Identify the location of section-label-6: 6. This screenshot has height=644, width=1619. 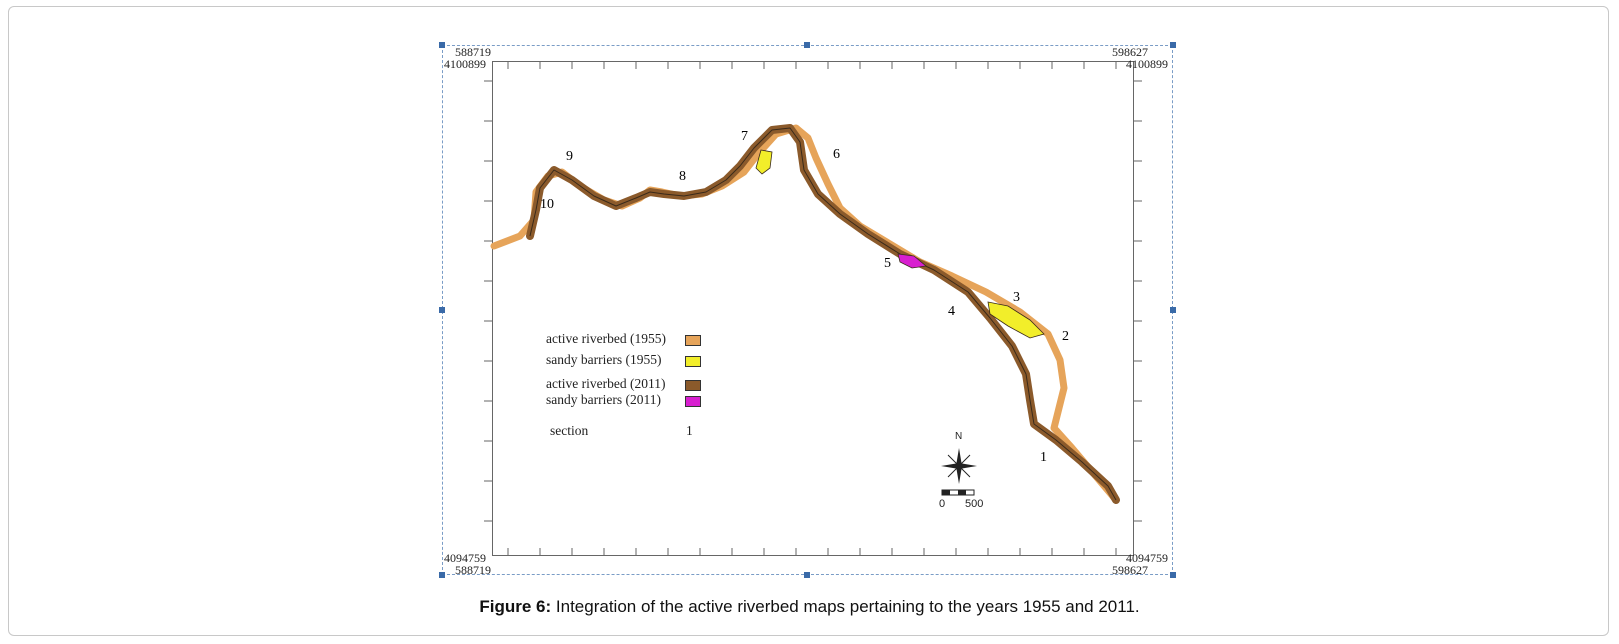
(836, 154).